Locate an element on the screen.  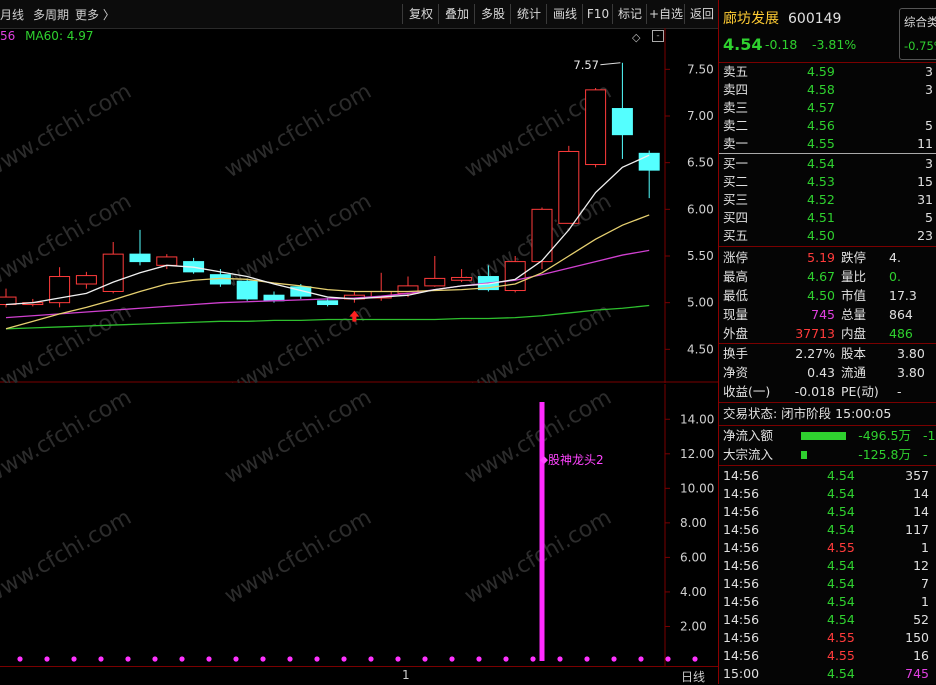
chart-zoom-icon: - is located at coordinates (658, 36).